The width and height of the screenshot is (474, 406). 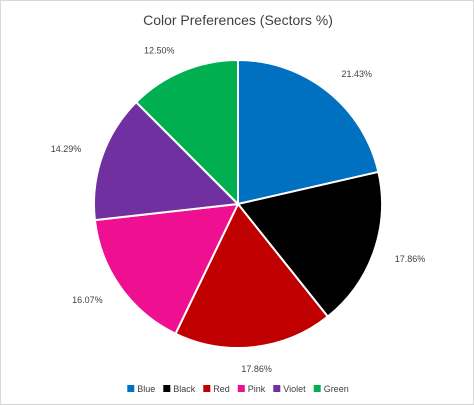 I want to click on legend-item-violet: Violet, so click(x=289, y=389).